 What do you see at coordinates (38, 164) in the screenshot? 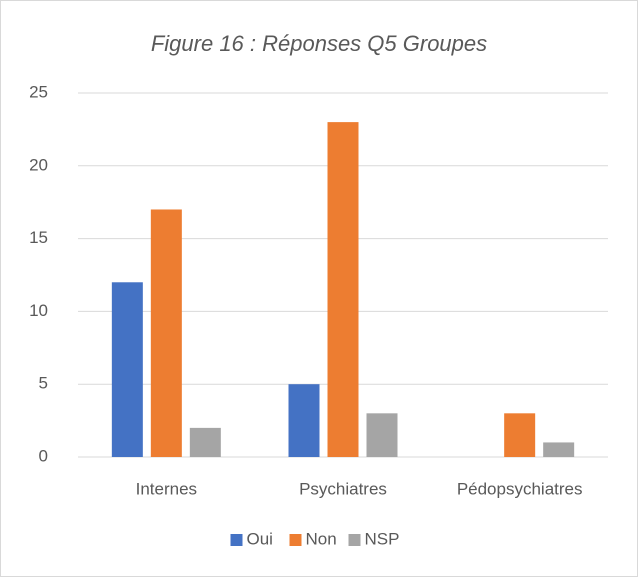
I see `y-tick-label: 20` at bounding box center [38, 164].